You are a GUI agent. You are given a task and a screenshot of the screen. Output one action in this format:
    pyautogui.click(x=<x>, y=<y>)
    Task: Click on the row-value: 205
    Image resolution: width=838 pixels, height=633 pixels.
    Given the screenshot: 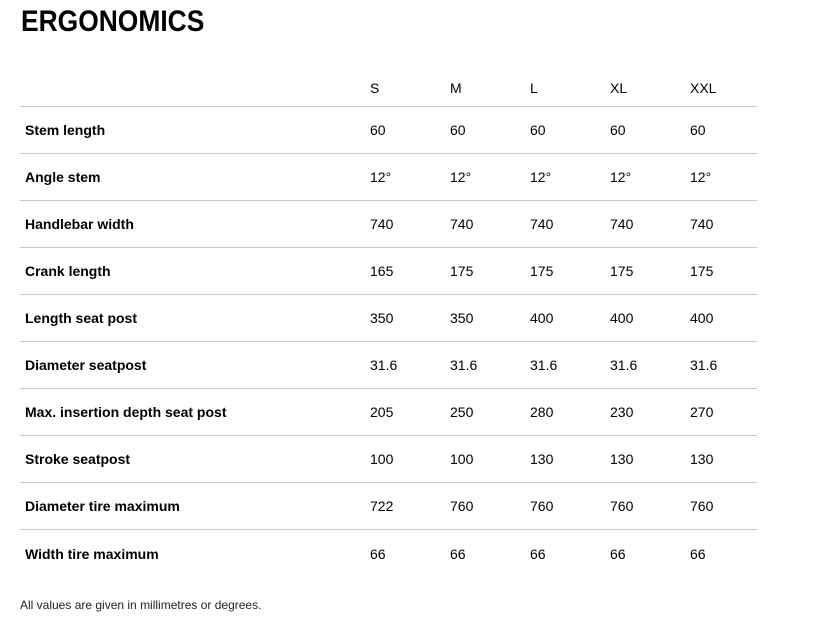 What is the action you would take?
    pyautogui.click(x=382, y=412)
    